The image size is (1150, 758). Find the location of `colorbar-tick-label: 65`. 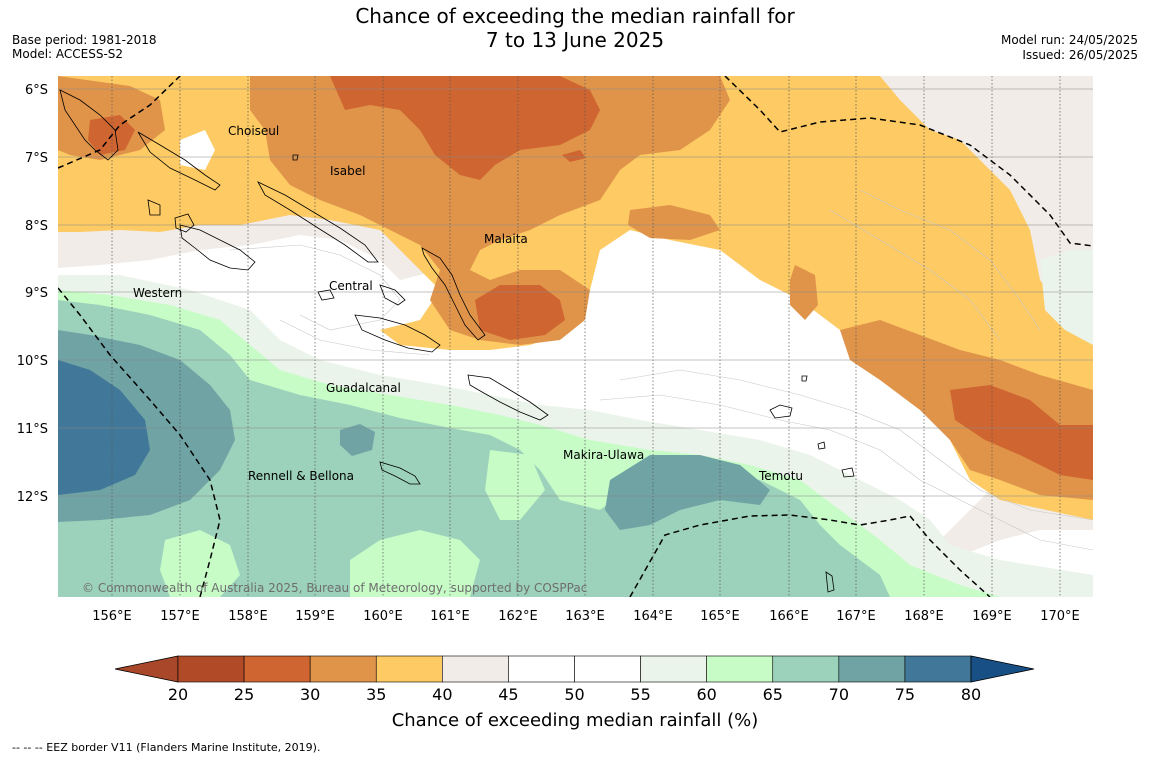

colorbar-tick-label: 65 is located at coordinates (773, 694).